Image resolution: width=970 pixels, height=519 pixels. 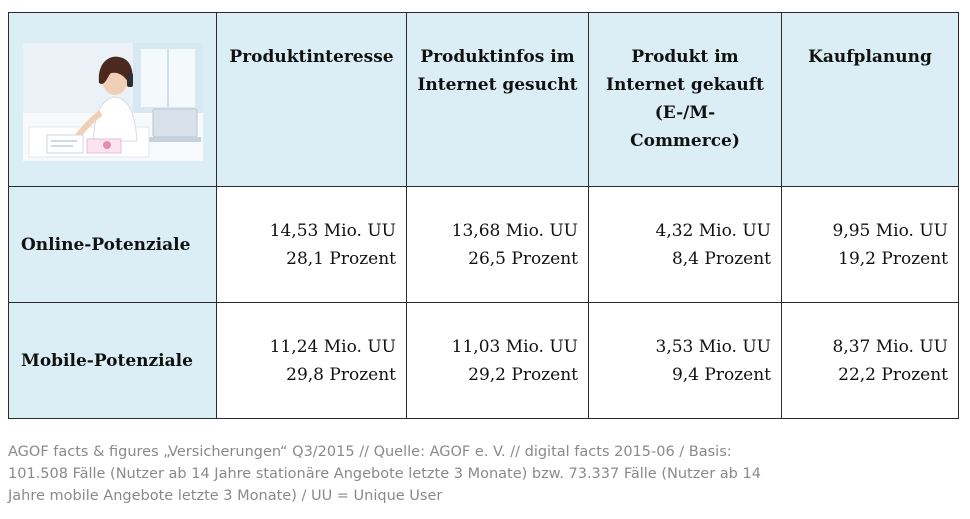 I want to click on value-percent: 28,1 Prozent, so click(x=341, y=258).